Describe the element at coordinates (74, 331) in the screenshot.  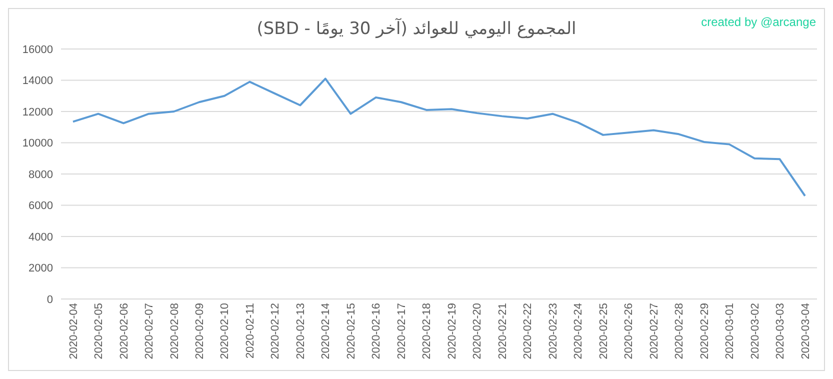
I see `x-tick-label: 2020-02-04` at that location.